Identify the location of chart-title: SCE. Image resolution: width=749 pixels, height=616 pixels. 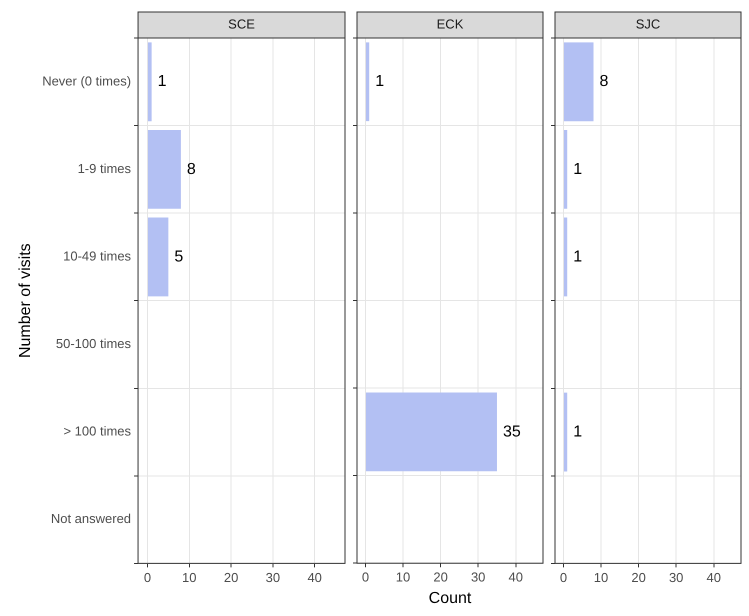
(242, 24).